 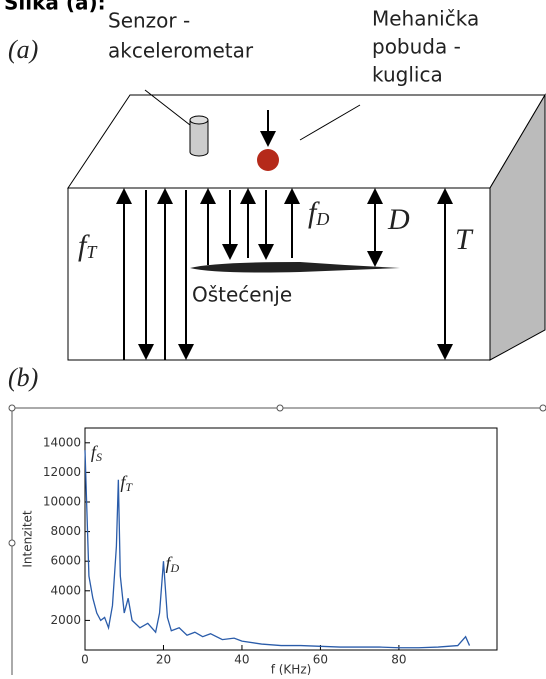 I want to click on y-tick-label: 12000, so click(x=62, y=472).